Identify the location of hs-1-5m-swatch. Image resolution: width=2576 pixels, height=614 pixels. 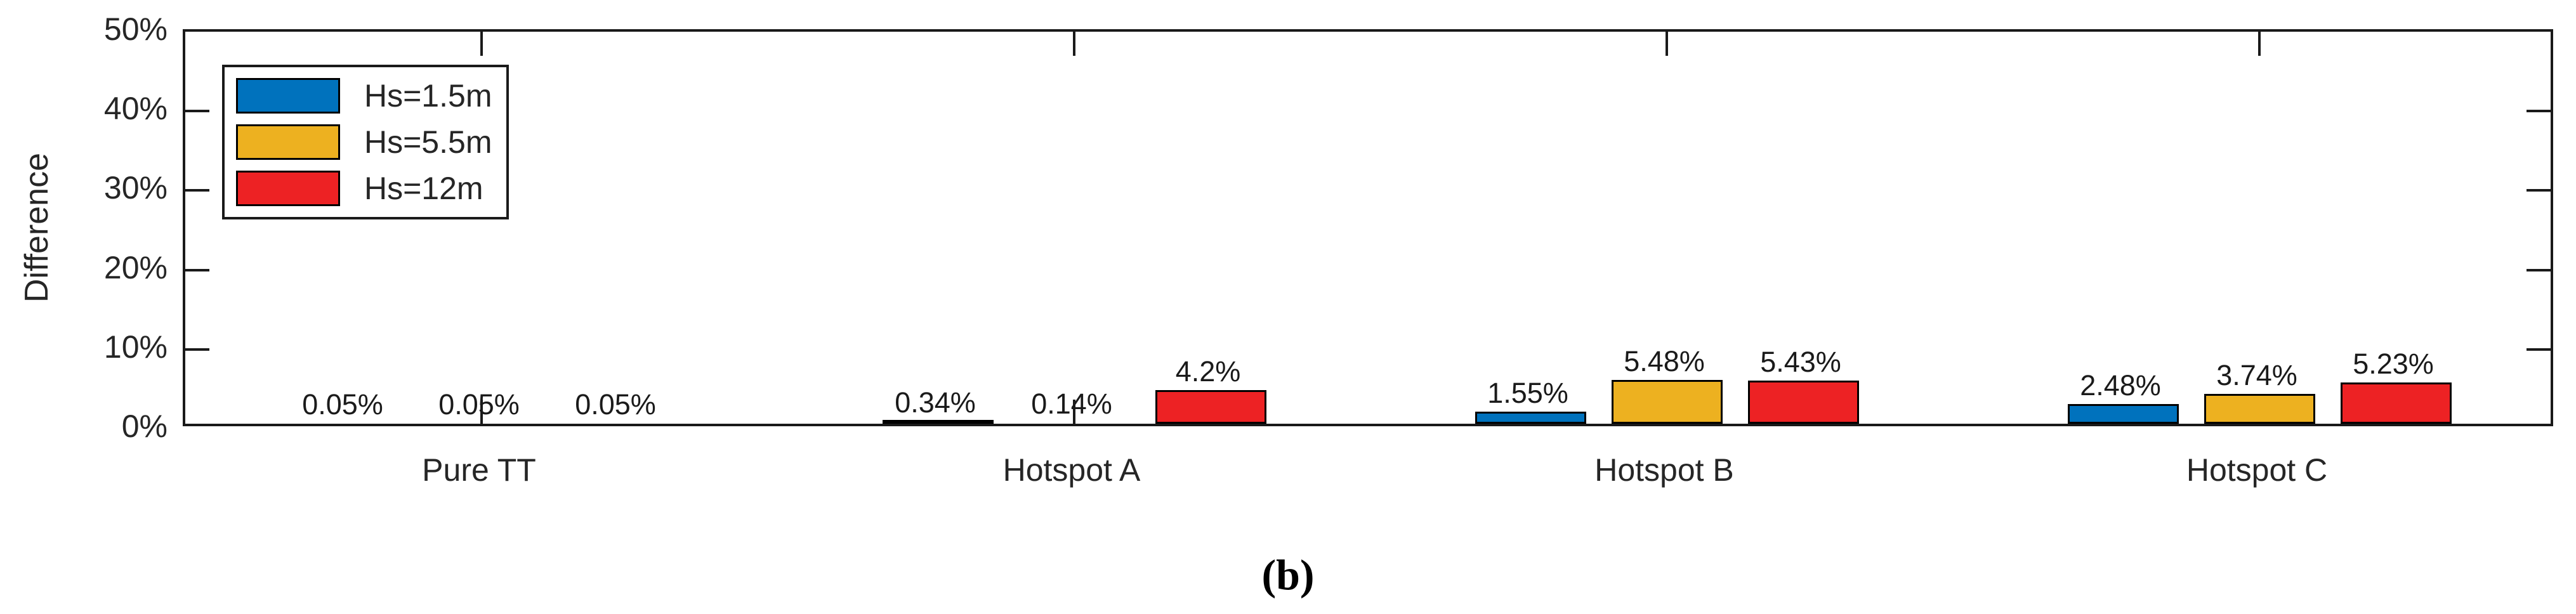
(288, 96).